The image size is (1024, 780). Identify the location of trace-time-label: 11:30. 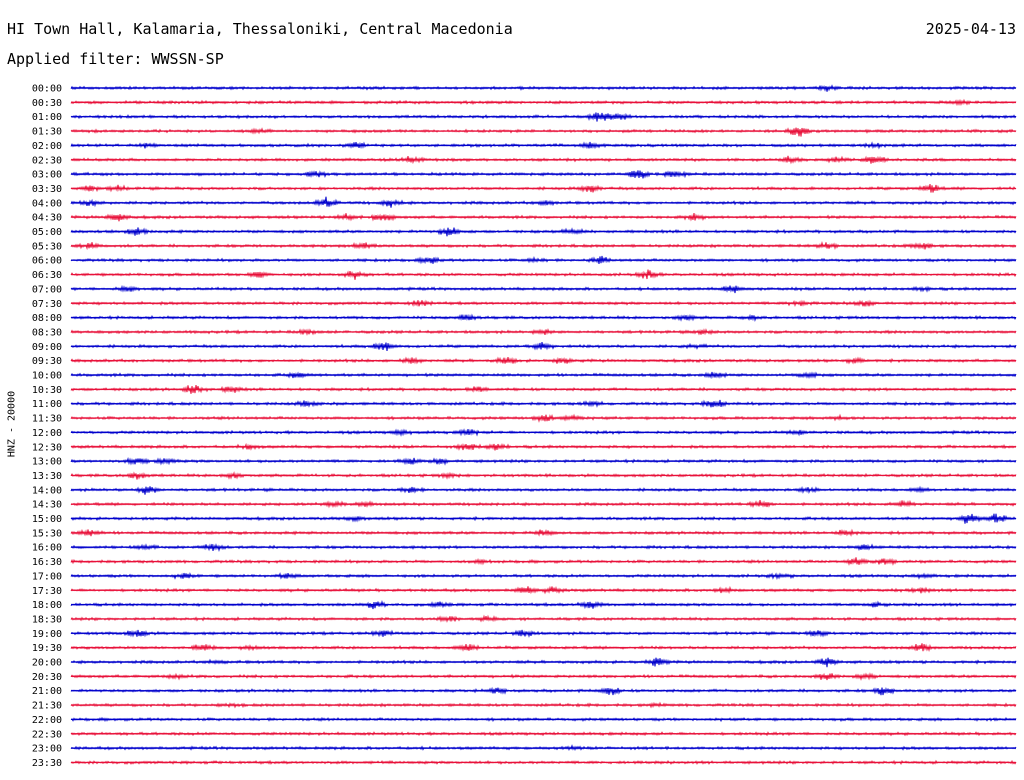
(47, 419).